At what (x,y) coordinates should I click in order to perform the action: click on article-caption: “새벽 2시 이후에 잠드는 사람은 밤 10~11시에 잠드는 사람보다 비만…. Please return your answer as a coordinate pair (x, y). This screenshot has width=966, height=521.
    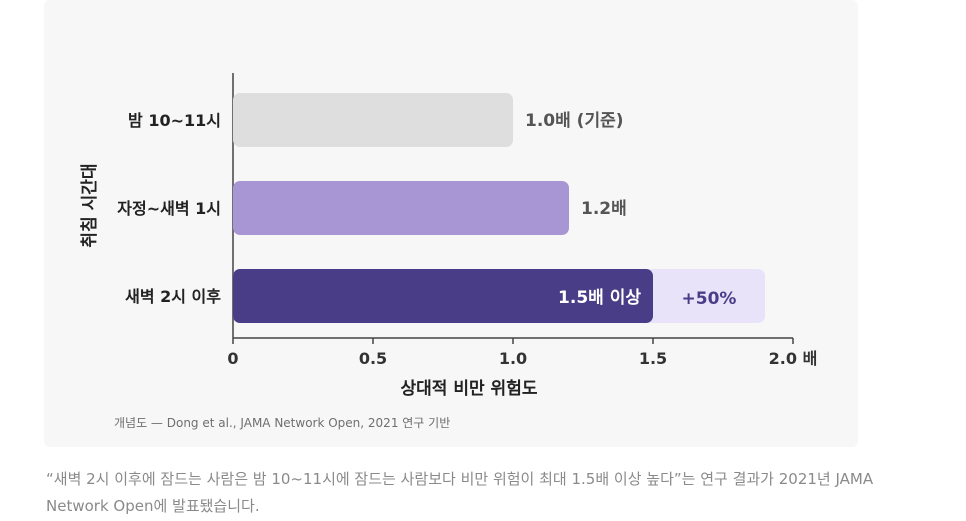
    Looking at the image, I should click on (460, 492).